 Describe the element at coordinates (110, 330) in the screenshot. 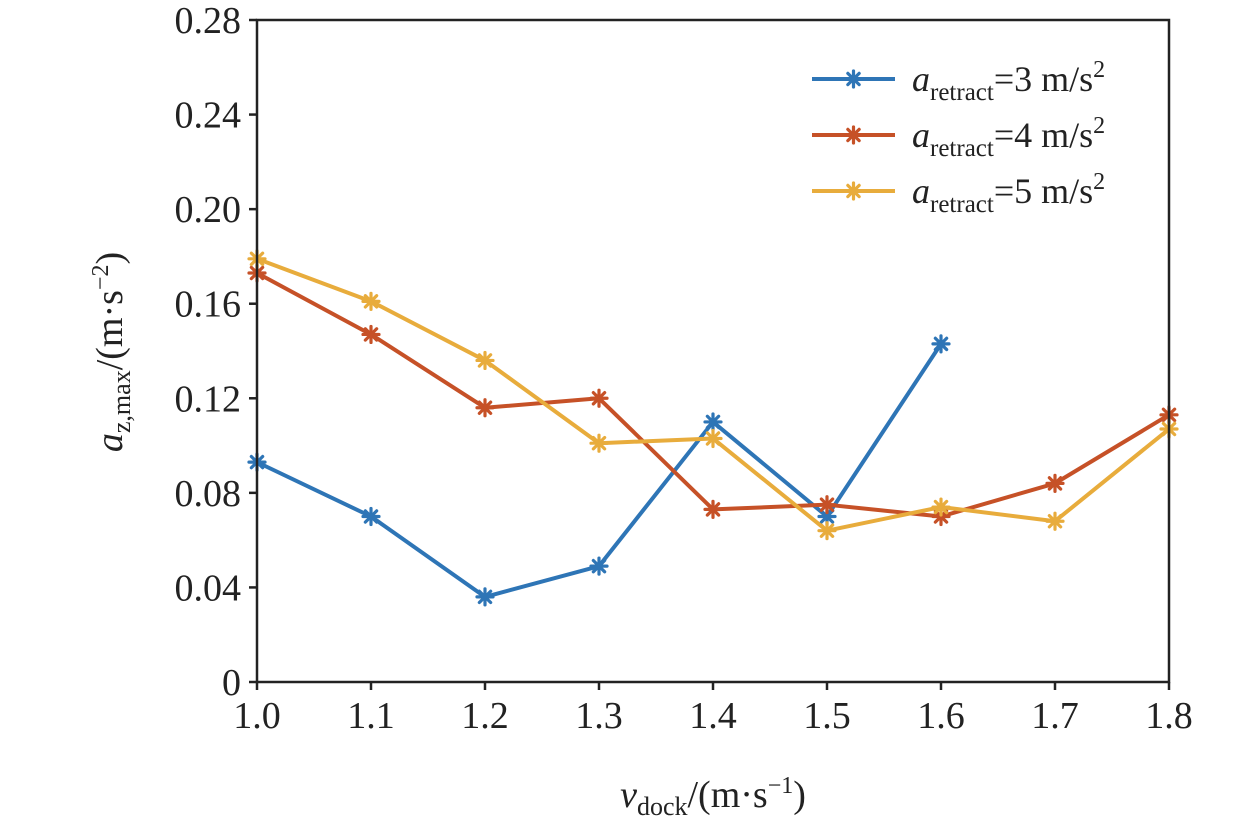

I see `y-axis-unit: /(m·s` at that location.